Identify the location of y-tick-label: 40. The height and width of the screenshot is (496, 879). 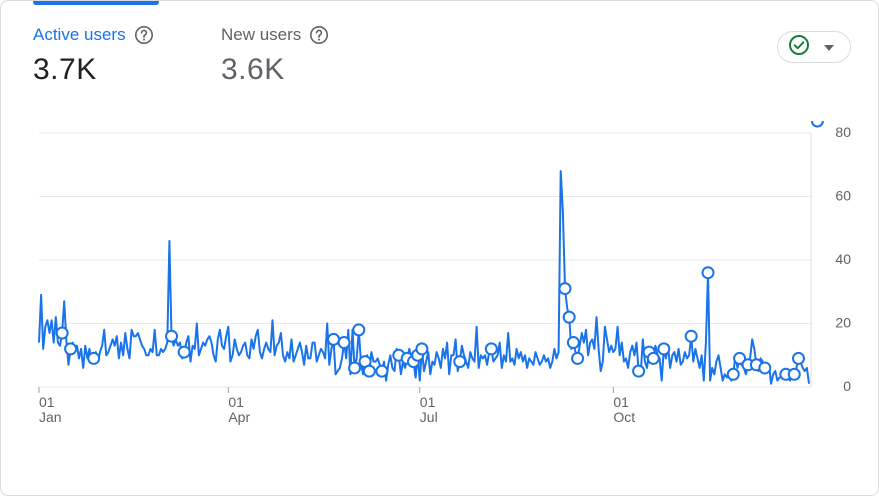
(843, 259).